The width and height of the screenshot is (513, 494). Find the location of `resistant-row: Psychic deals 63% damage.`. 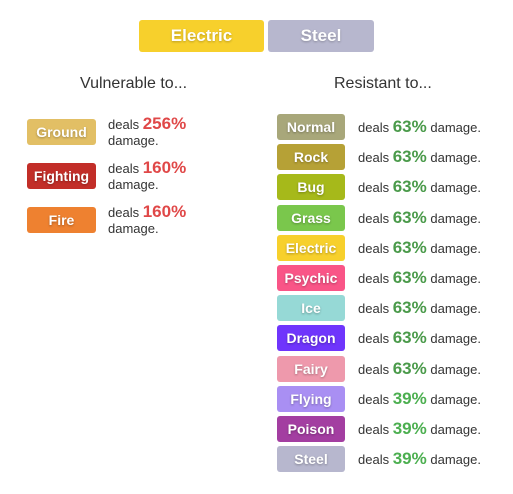

resistant-row: Psychic deals 63% damage. is located at coordinates (379, 278).